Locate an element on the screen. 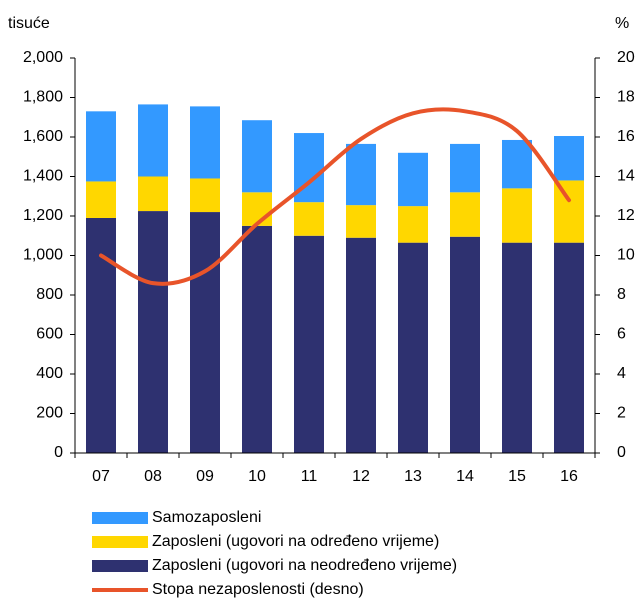  y-tick-label: 1,600 is located at coordinates (43, 136).